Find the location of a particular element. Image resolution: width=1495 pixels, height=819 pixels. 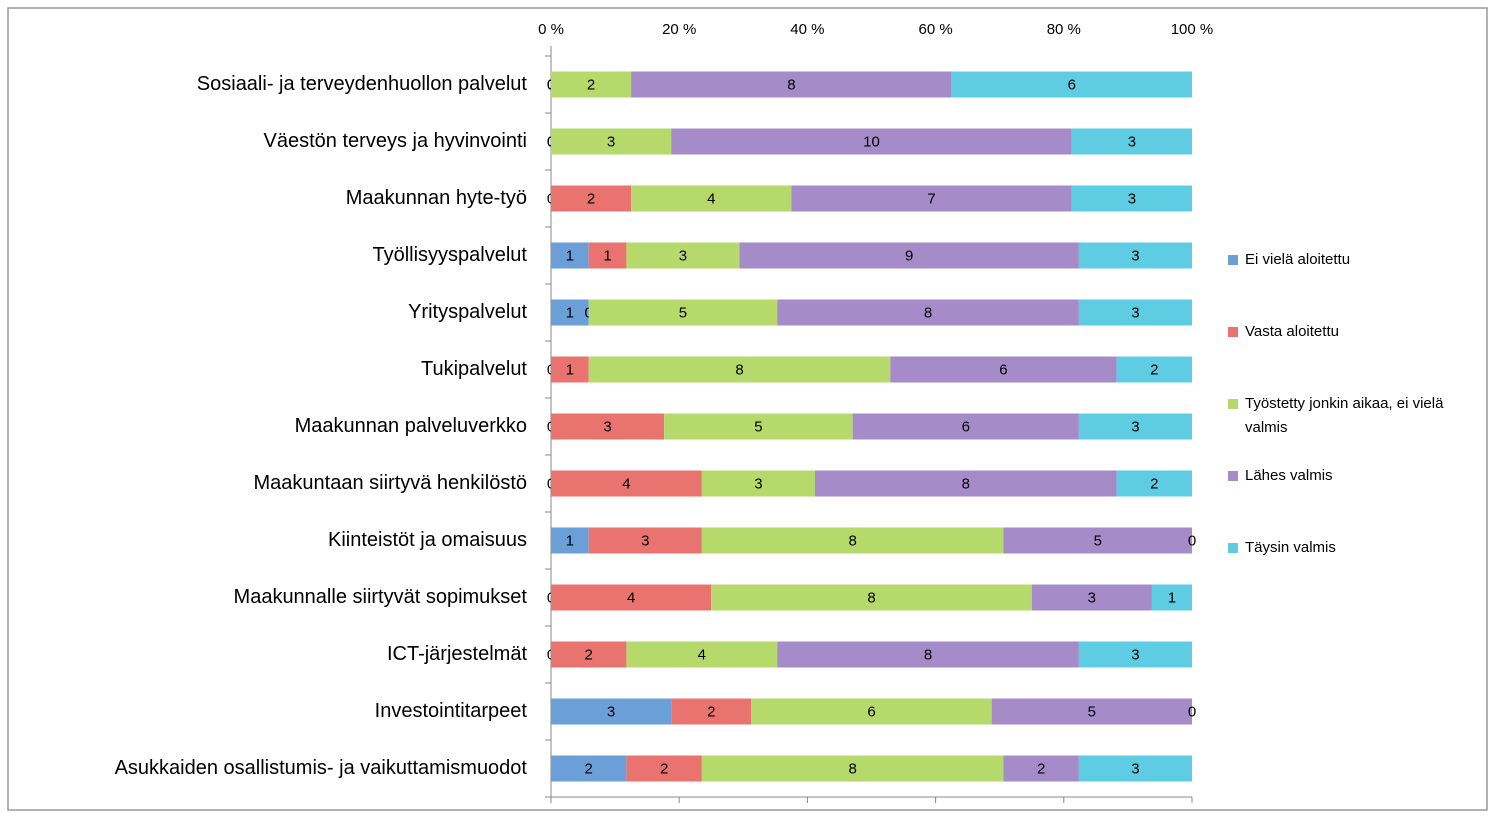

legend-item: Lähes valmis is located at coordinates (1348, 476).